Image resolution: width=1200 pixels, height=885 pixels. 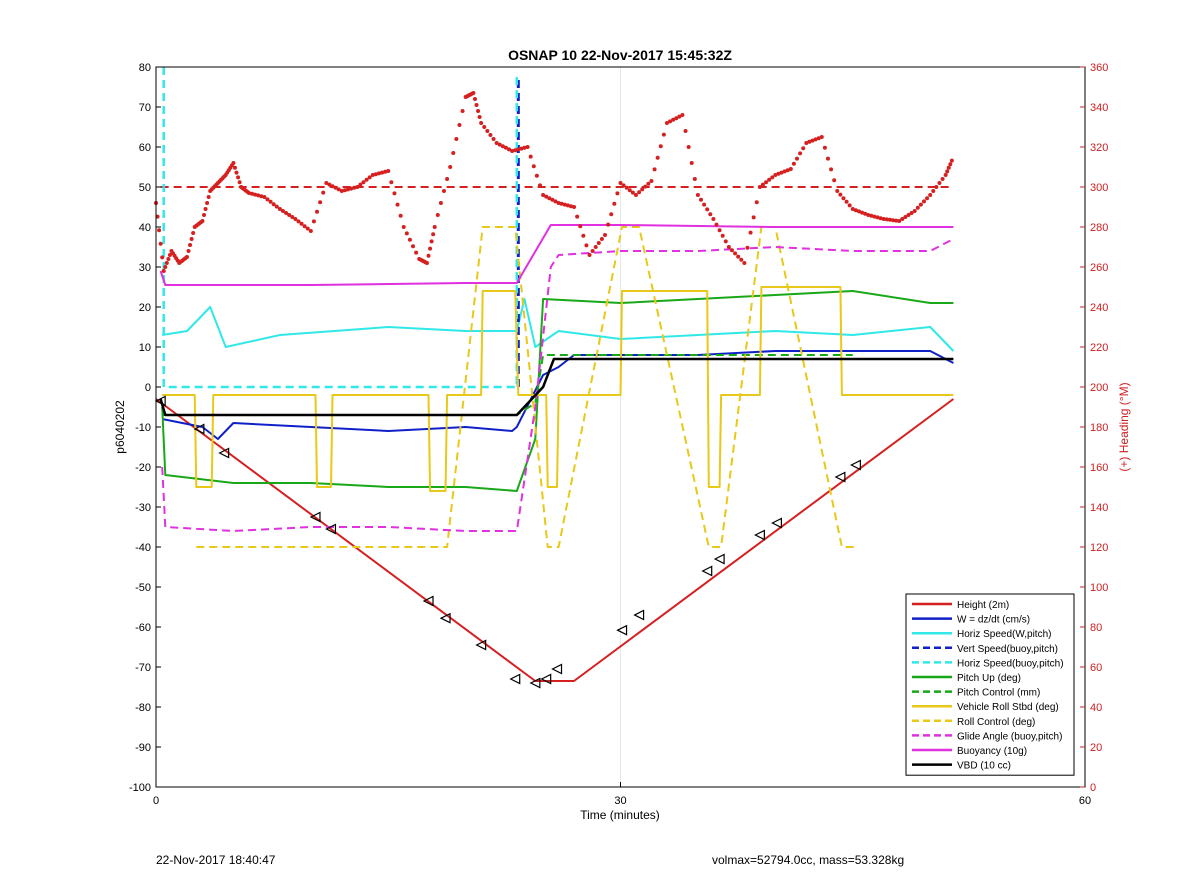 What do you see at coordinates (1009, 736) in the screenshot?
I see `legend-label-glide: Glide Angle (buoy,pitch)` at bounding box center [1009, 736].